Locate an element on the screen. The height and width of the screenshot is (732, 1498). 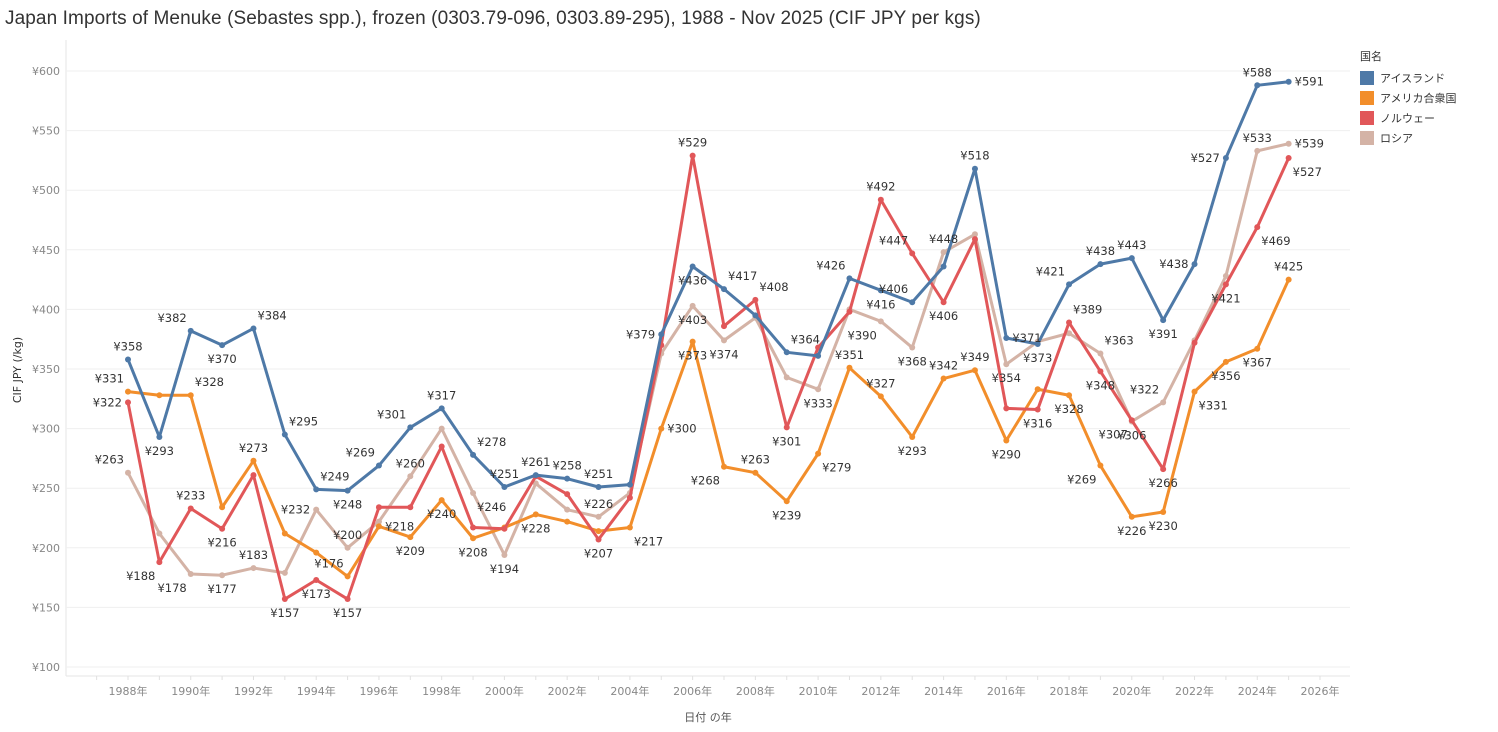
legend-item-usa: アメリカ合衆国 is located at coordinates (1408, 98).